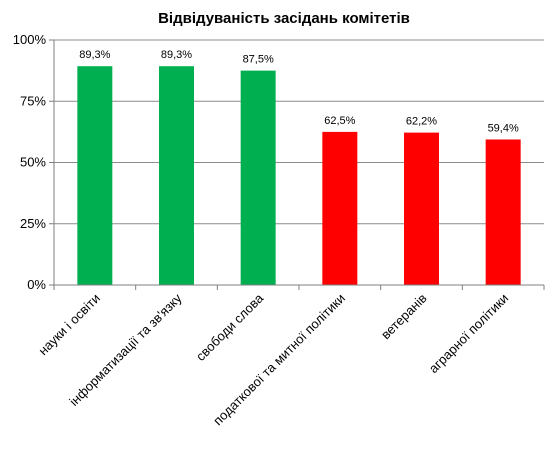 This screenshot has height=464, width=555. I want to click on y-tick-label: 75%, so click(33, 100).